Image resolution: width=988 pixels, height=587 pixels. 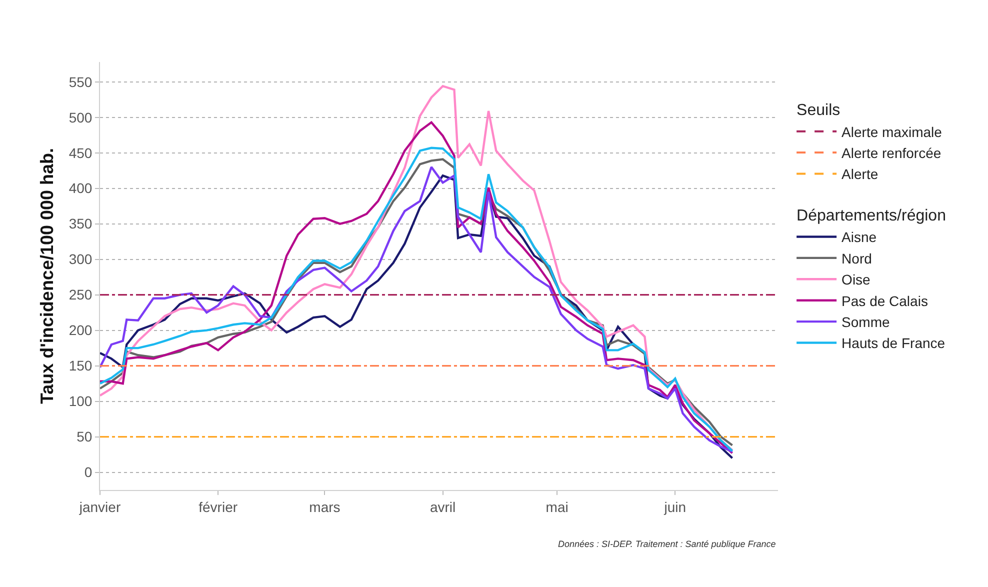 What do you see at coordinates (80, 82) in the screenshot?
I see `y-tick-label: 550` at bounding box center [80, 82].